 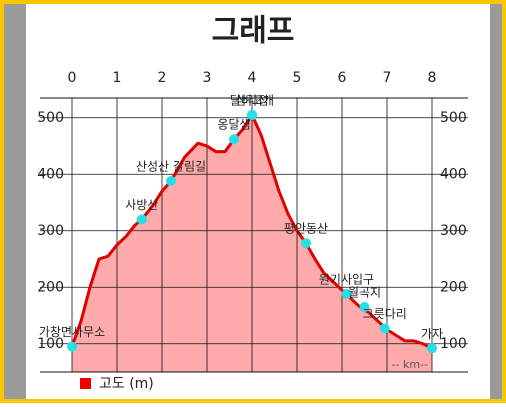 What do you see at coordinates (346, 280) in the screenshot?
I see `waypoint-label: 원기사입구` at bounding box center [346, 280].